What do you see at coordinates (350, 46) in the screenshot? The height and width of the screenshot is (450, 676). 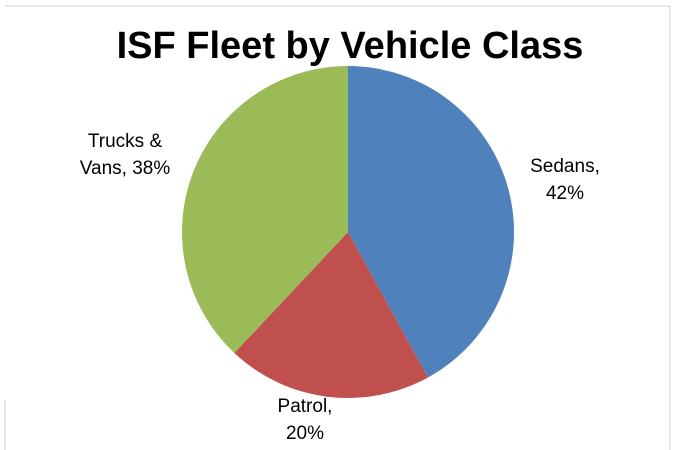 I see `chart-title: ISF Fleet by Vehicle Class` at bounding box center [350, 46].